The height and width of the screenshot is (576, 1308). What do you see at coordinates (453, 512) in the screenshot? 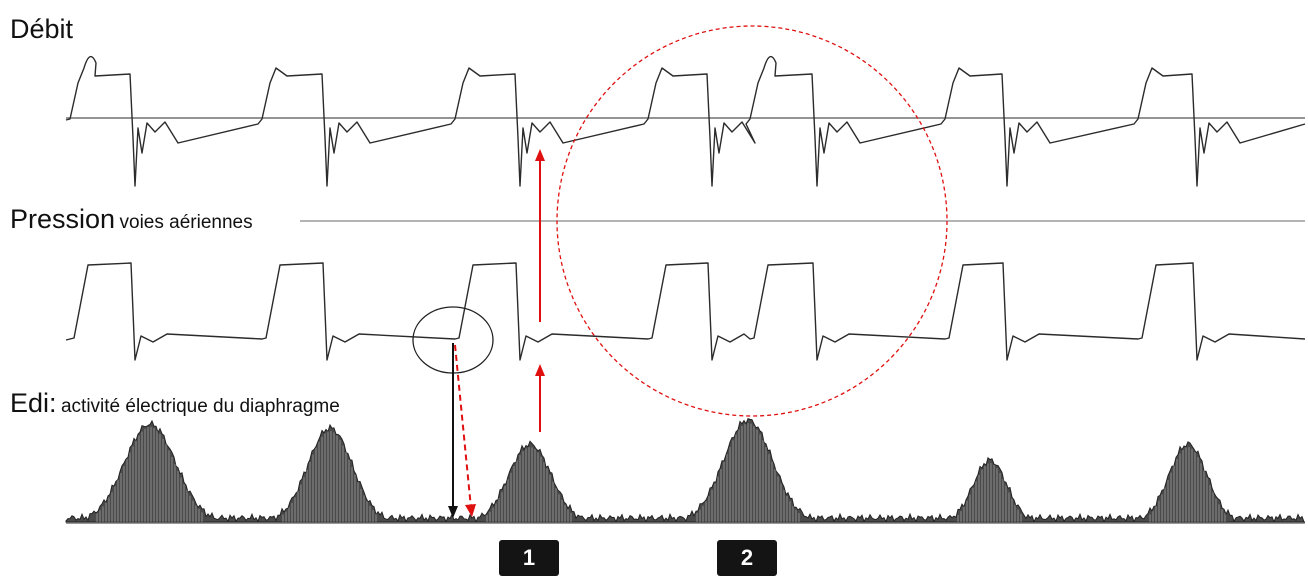
I see `black-arrow-head` at bounding box center [453, 512].